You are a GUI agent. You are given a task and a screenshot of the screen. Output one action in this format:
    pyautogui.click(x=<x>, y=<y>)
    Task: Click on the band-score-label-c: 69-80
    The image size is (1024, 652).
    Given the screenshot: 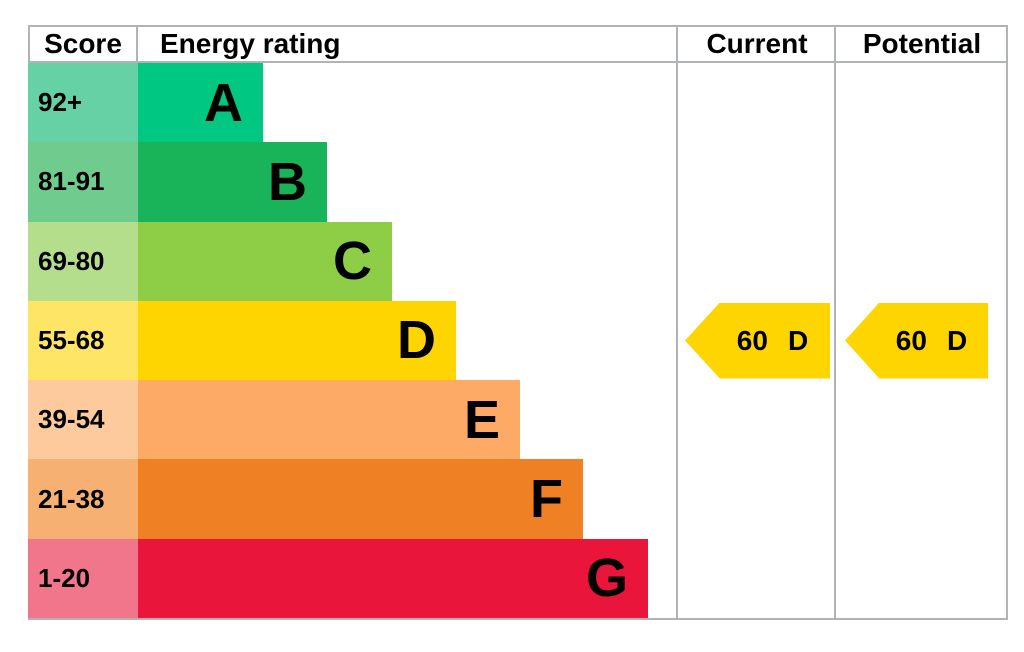 What is the action you would take?
    pyautogui.click(x=71, y=260)
    